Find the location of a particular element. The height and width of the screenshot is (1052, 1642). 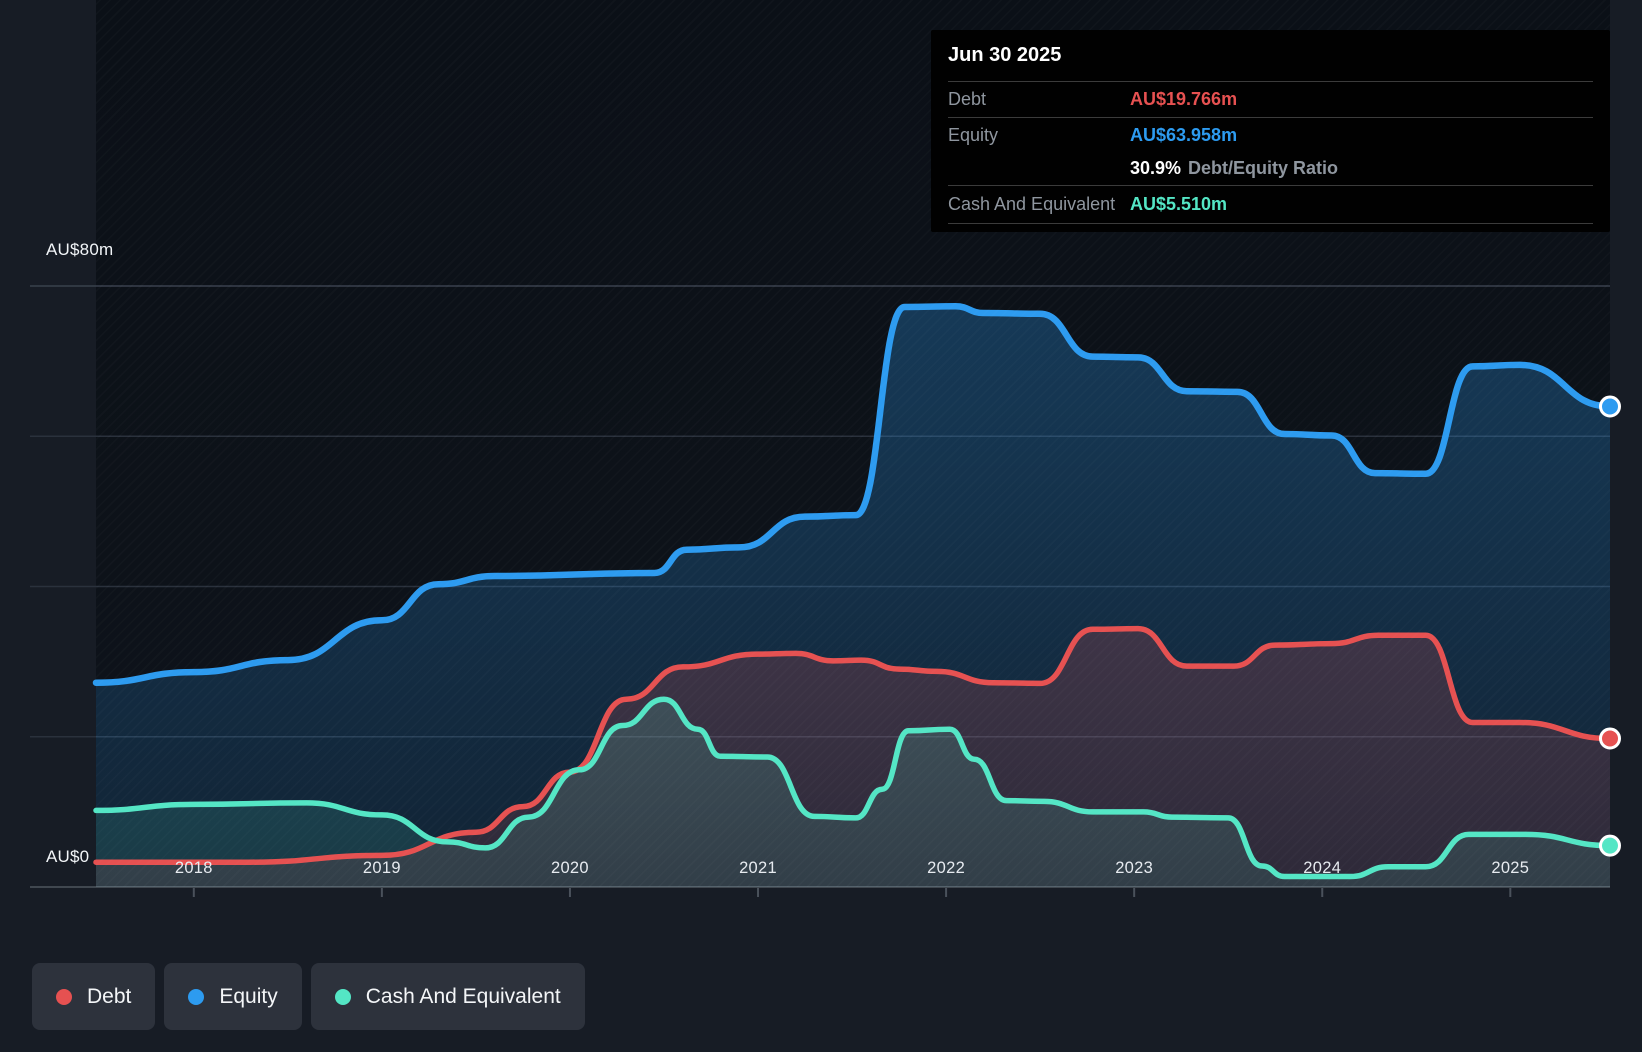

legend-label-debt: Debt is located at coordinates (109, 996).